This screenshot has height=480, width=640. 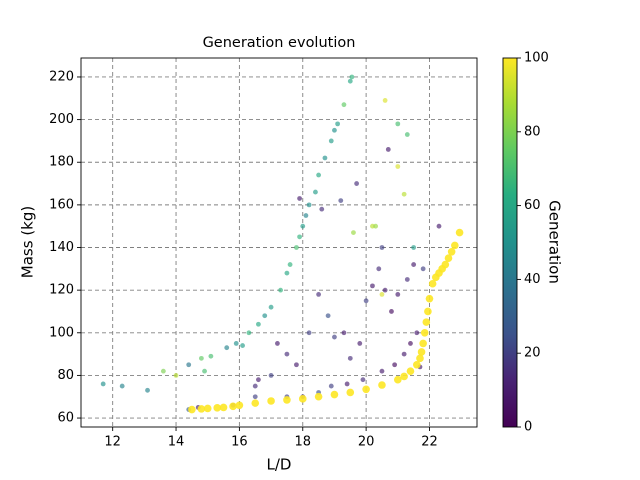 What do you see at coordinates (279, 465) in the screenshot?
I see `x-axis-label: L/D` at bounding box center [279, 465].